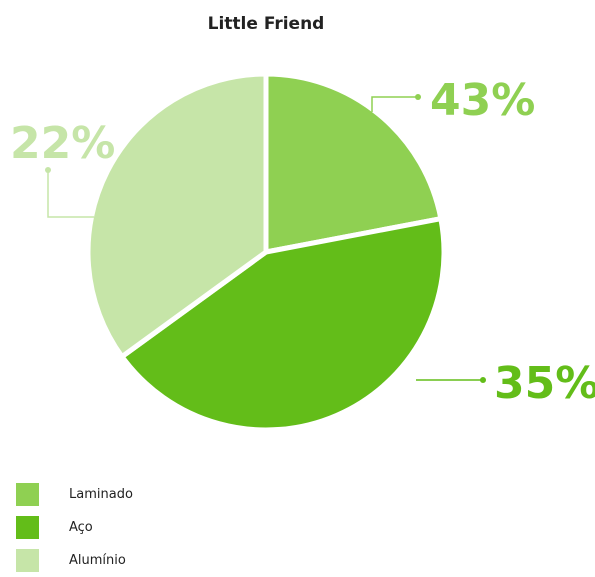 The width and height of the screenshot is (595, 577). I want to click on legend-swatch-aluminio, so click(27, 560).